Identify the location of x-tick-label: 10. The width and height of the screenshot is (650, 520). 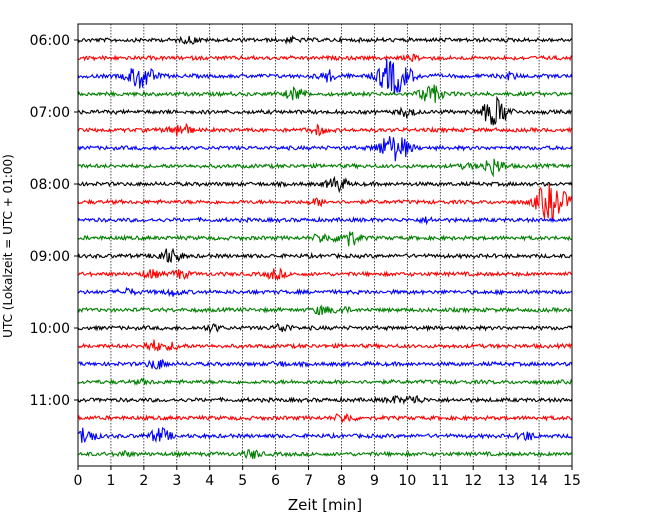
(407, 481).